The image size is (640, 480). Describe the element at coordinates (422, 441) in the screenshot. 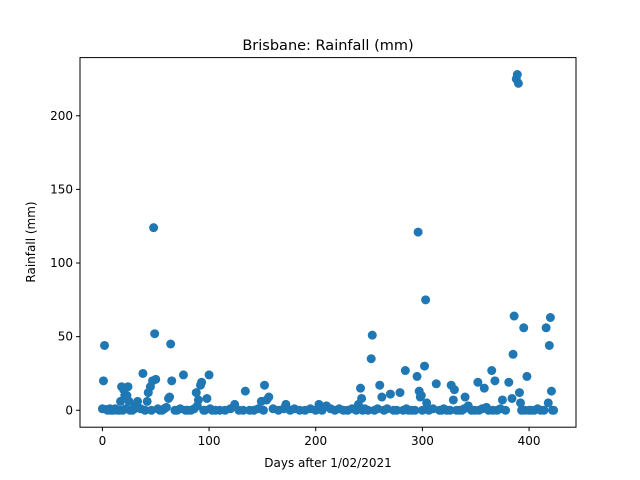

I see `x-tick-label: 300` at that location.